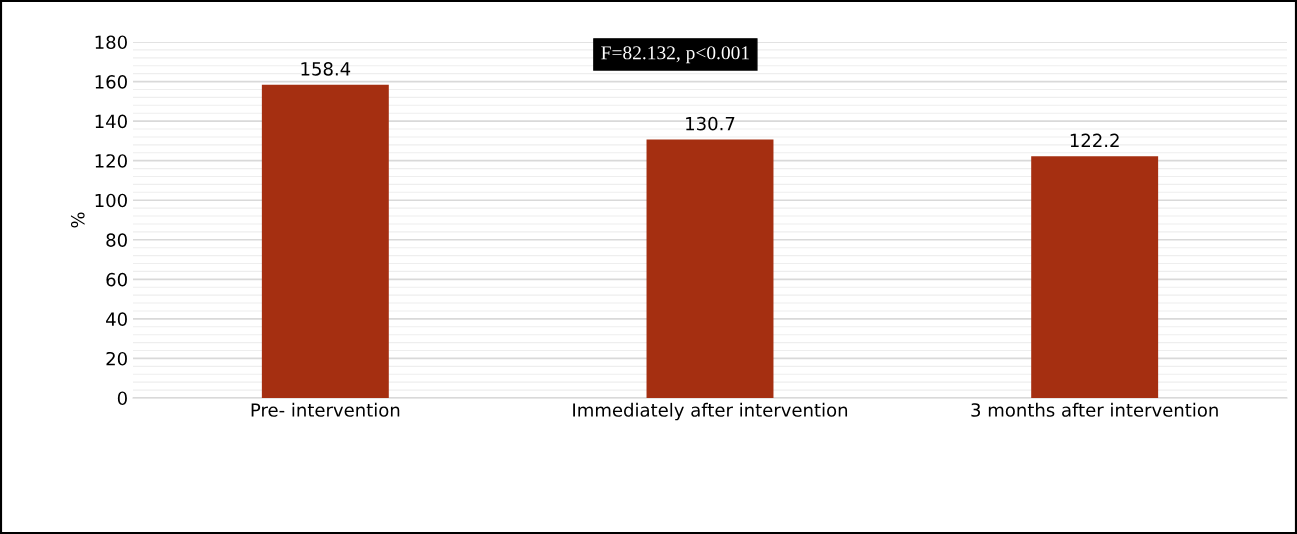 This screenshot has height=534, width=1297. I want to click on y-tick-label: 180, so click(111, 42).